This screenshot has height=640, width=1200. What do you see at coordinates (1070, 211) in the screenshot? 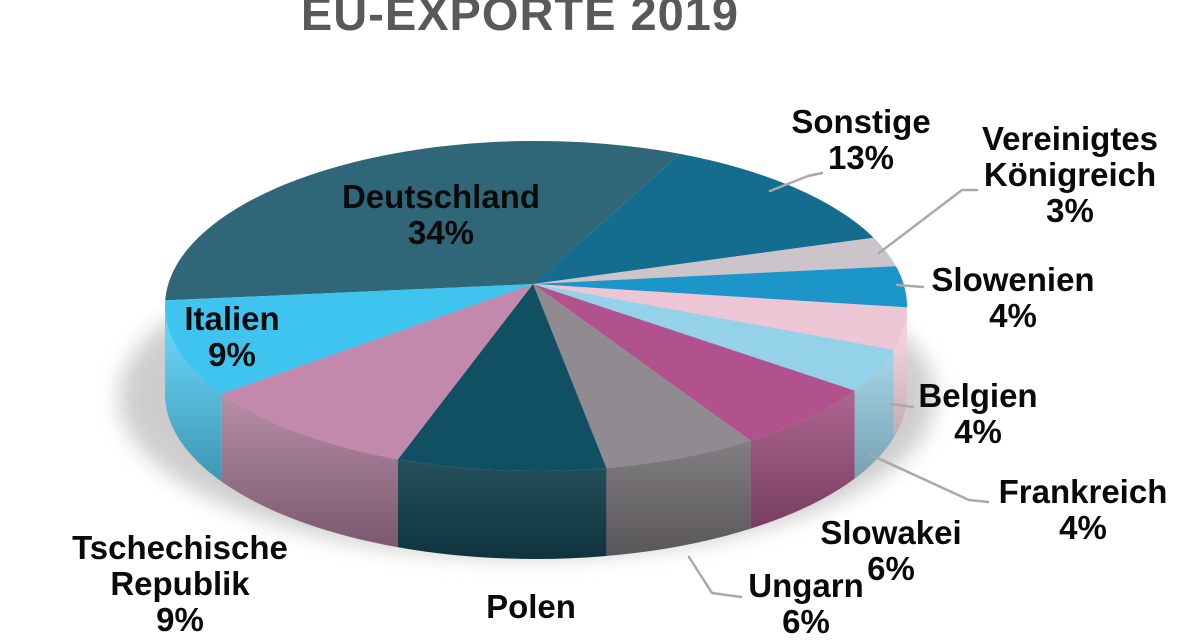
I see `slice-pct: 3%` at bounding box center [1070, 211].